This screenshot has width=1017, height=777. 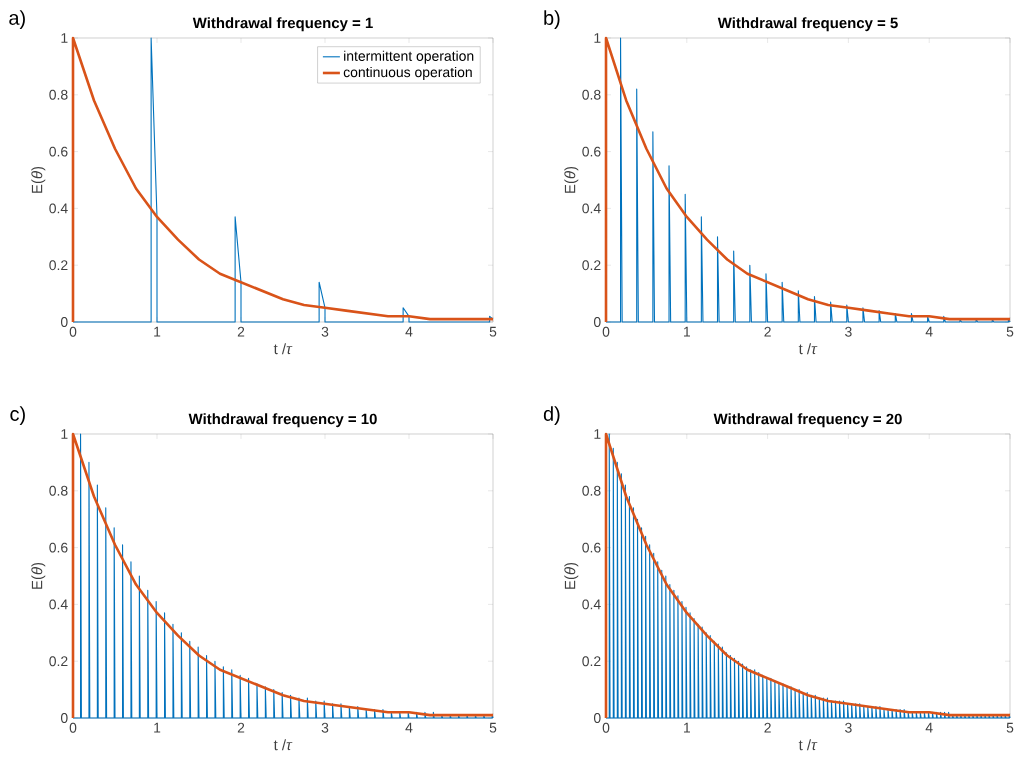 What do you see at coordinates (807, 24) in the screenshot?
I see `chart-title: Withdrawal frequency = 5` at bounding box center [807, 24].